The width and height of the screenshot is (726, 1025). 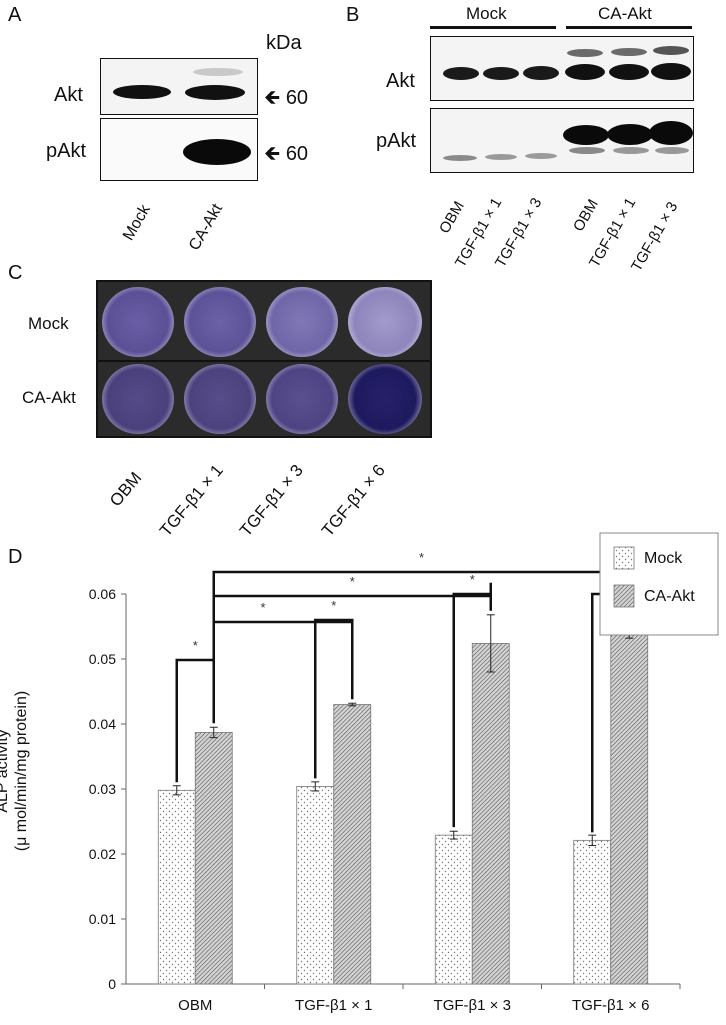 What do you see at coordinates (5, 771) in the screenshot?
I see `y-axis-title: ALP activity` at bounding box center [5, 771].